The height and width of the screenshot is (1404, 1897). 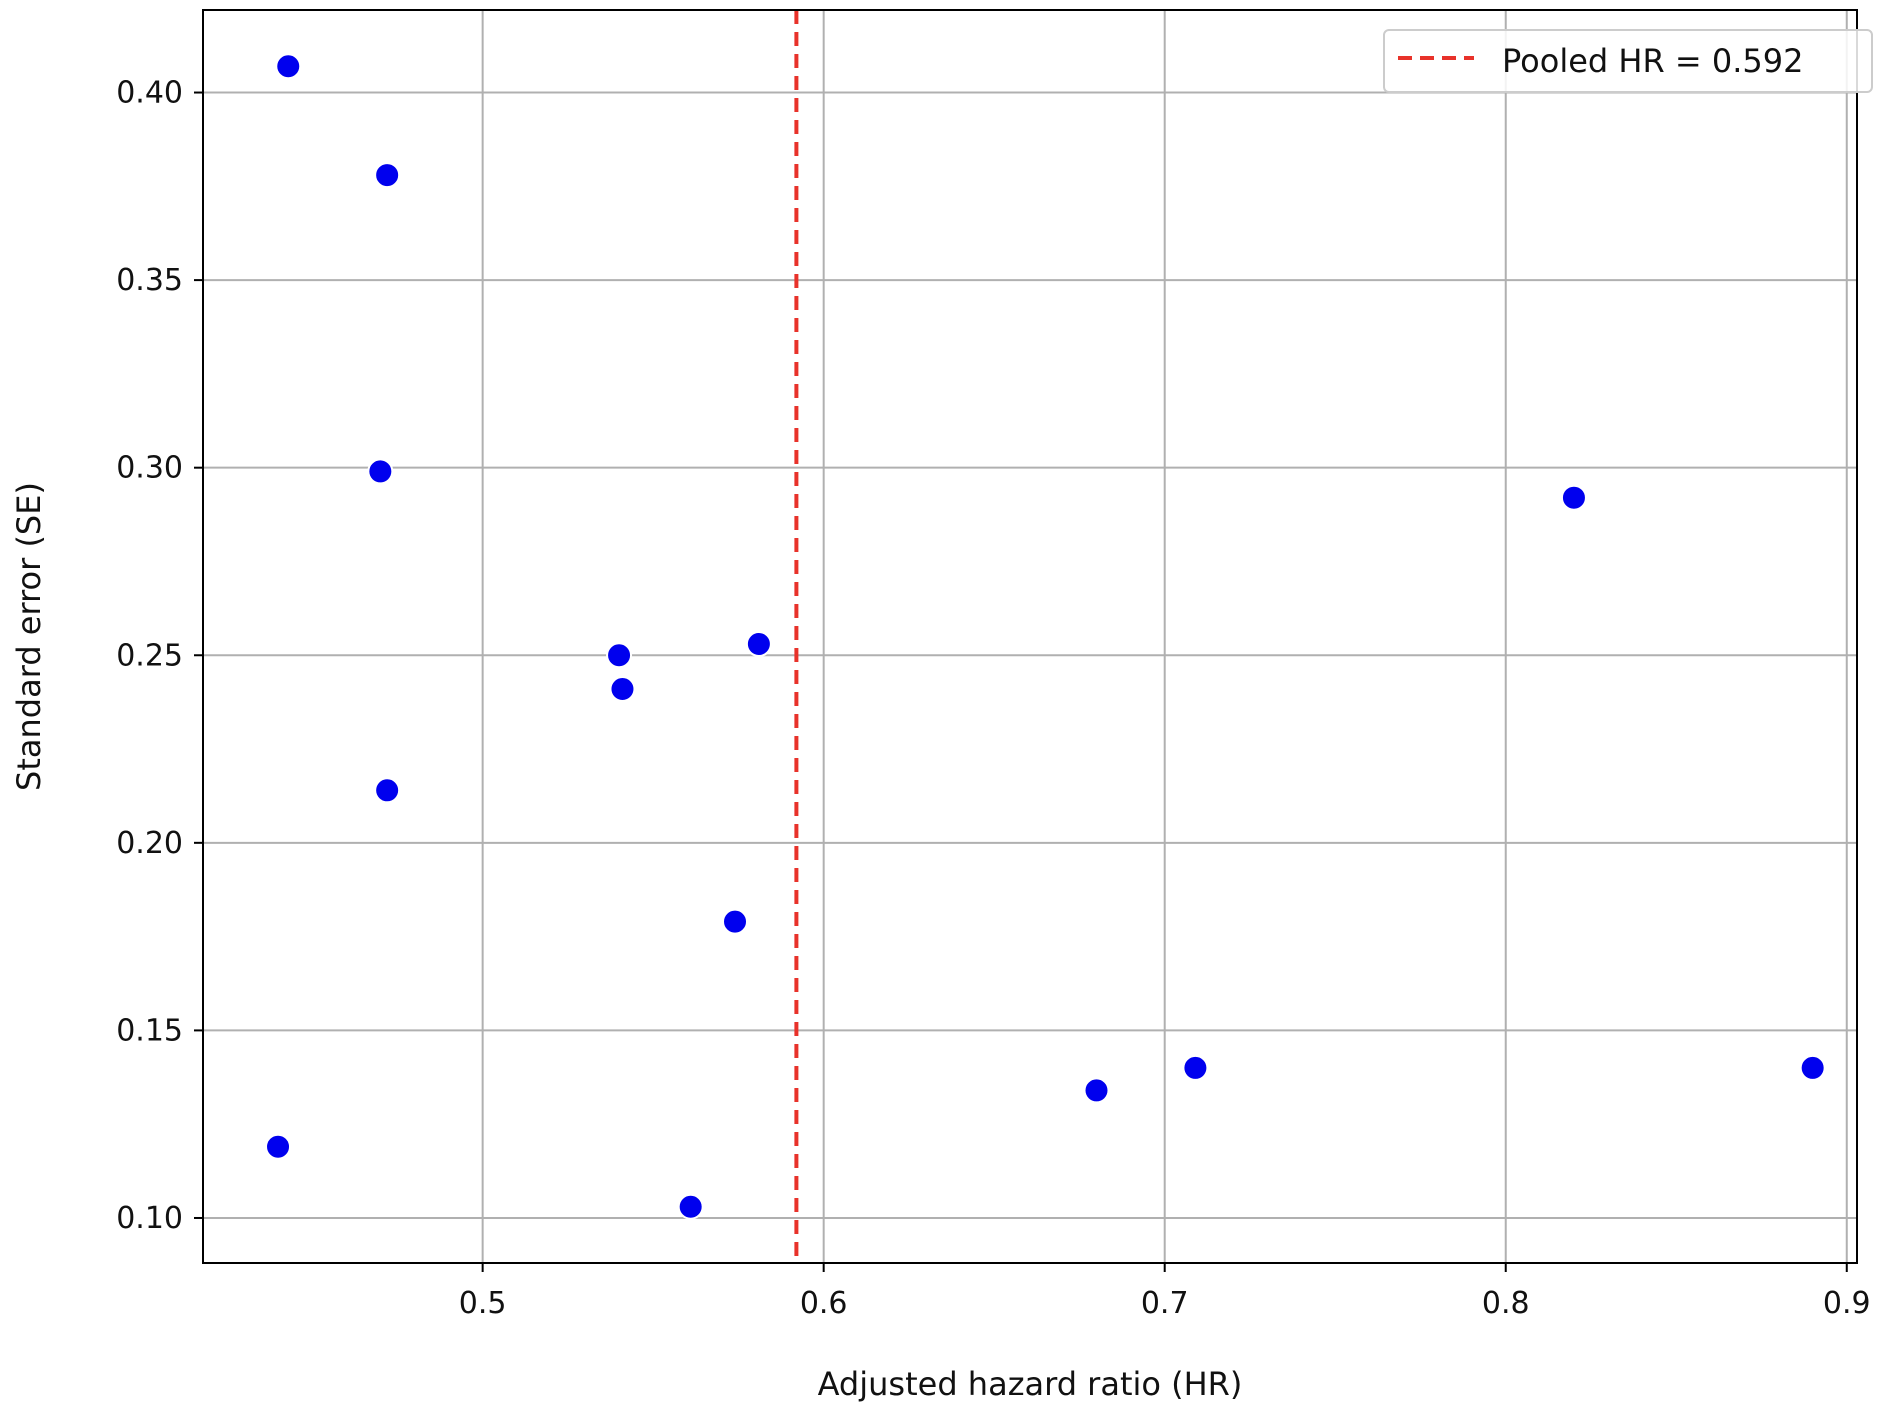 I want to click on legend: Pooled HR = 0.592, so click(x=1628, y=61).